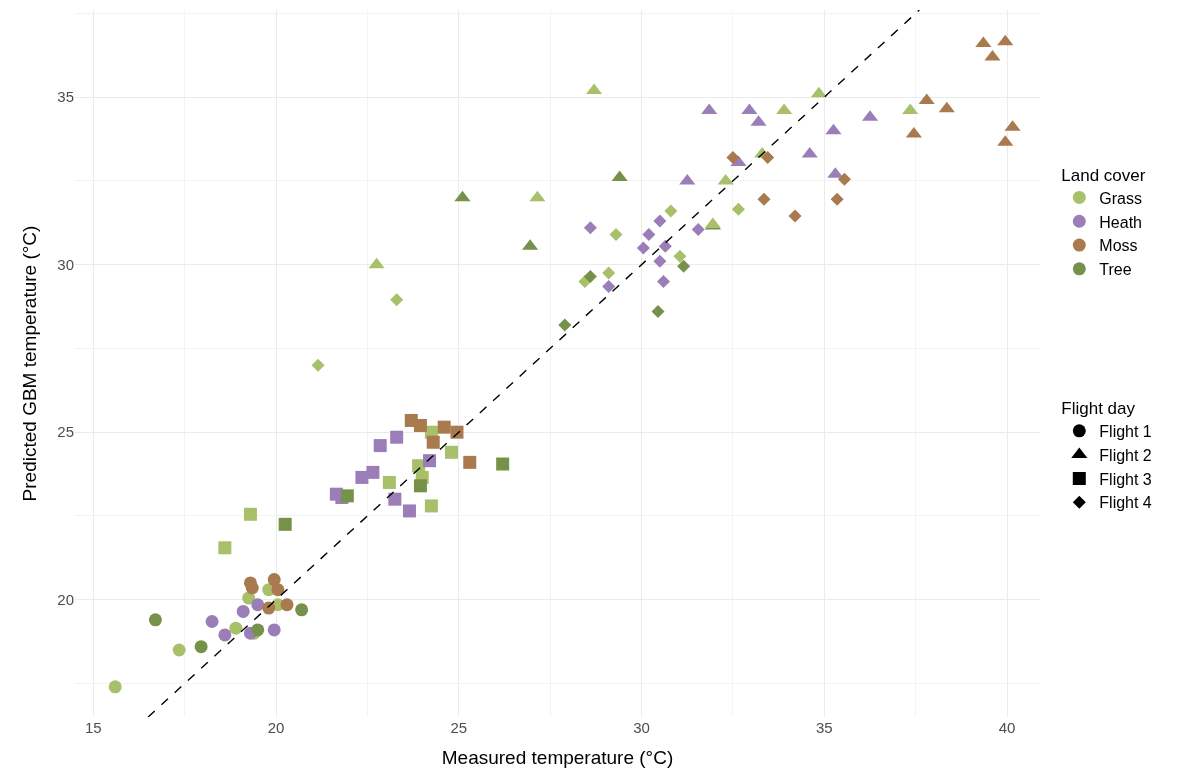 The width and height of the screenshot is (1201, 773). What do you see at coordinates (1103, 175) in the screenshot?
I see `text: Land cover` at bounding box center [1103, 175].